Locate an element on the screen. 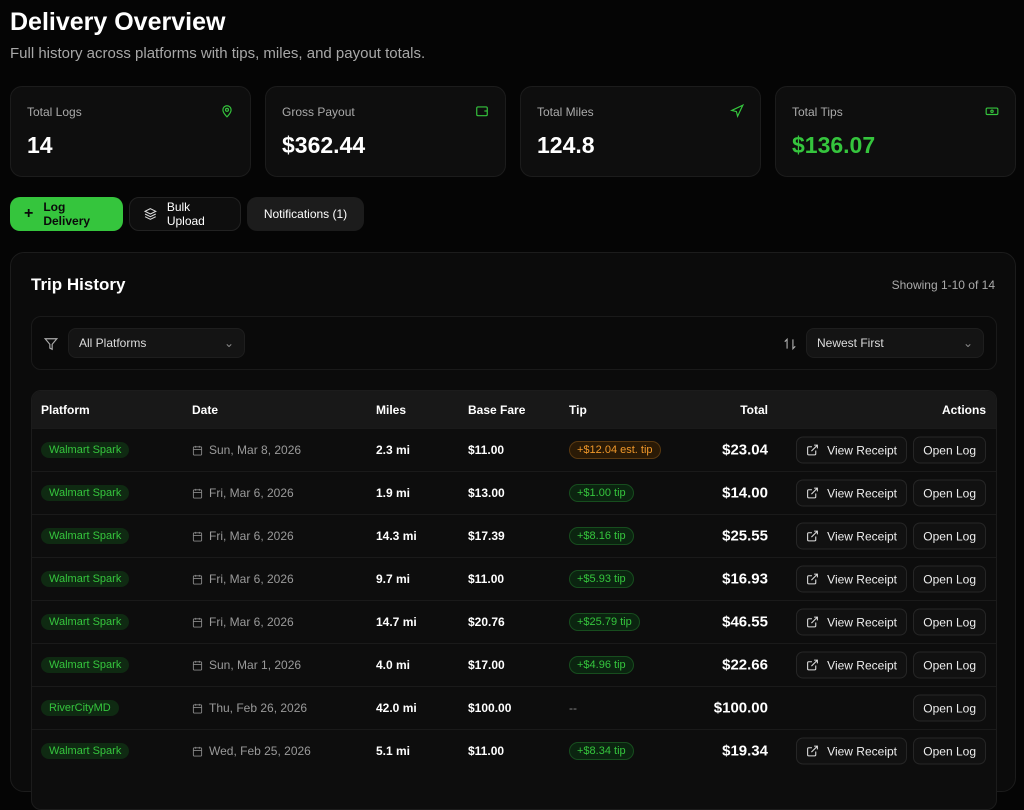 The image size is (1024, 810). col-tip: Tip is located at coordinates (578, 409).